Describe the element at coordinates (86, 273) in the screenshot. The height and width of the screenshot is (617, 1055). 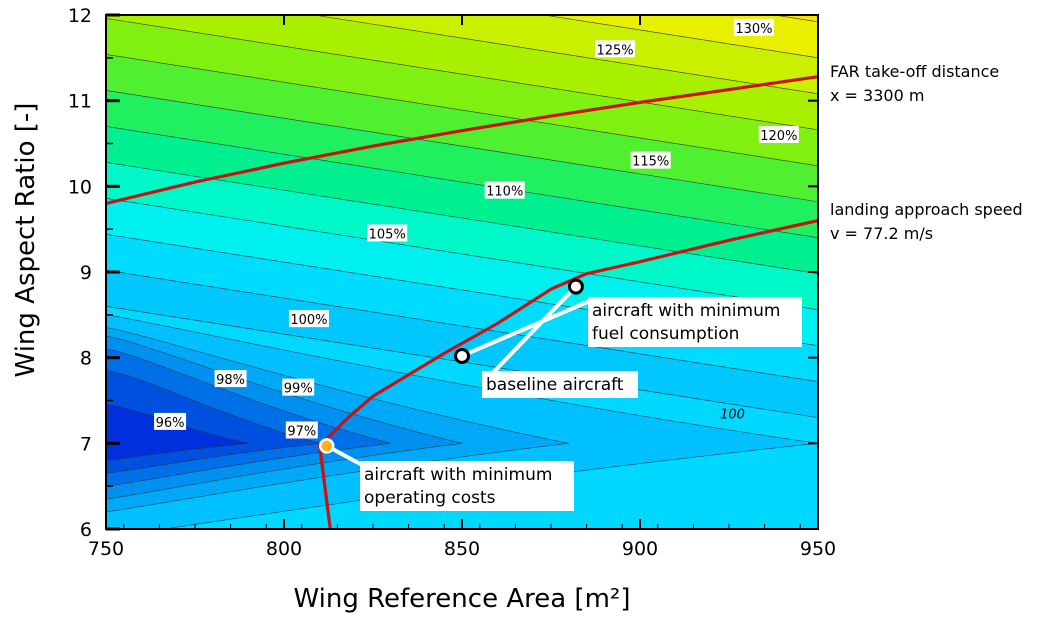
I see `y-tick-label: 9` at that location.